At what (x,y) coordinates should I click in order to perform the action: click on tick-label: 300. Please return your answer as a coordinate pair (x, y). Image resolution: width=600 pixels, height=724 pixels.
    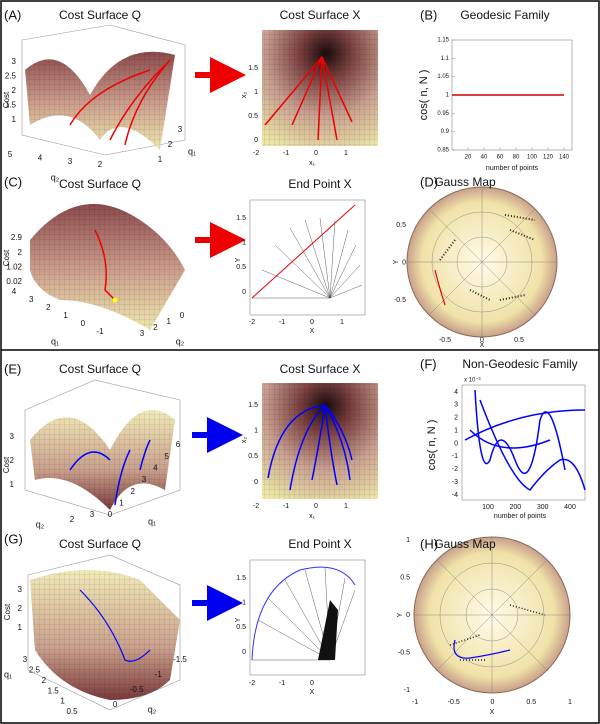
    Looking at the image, I should click on (543, 507).